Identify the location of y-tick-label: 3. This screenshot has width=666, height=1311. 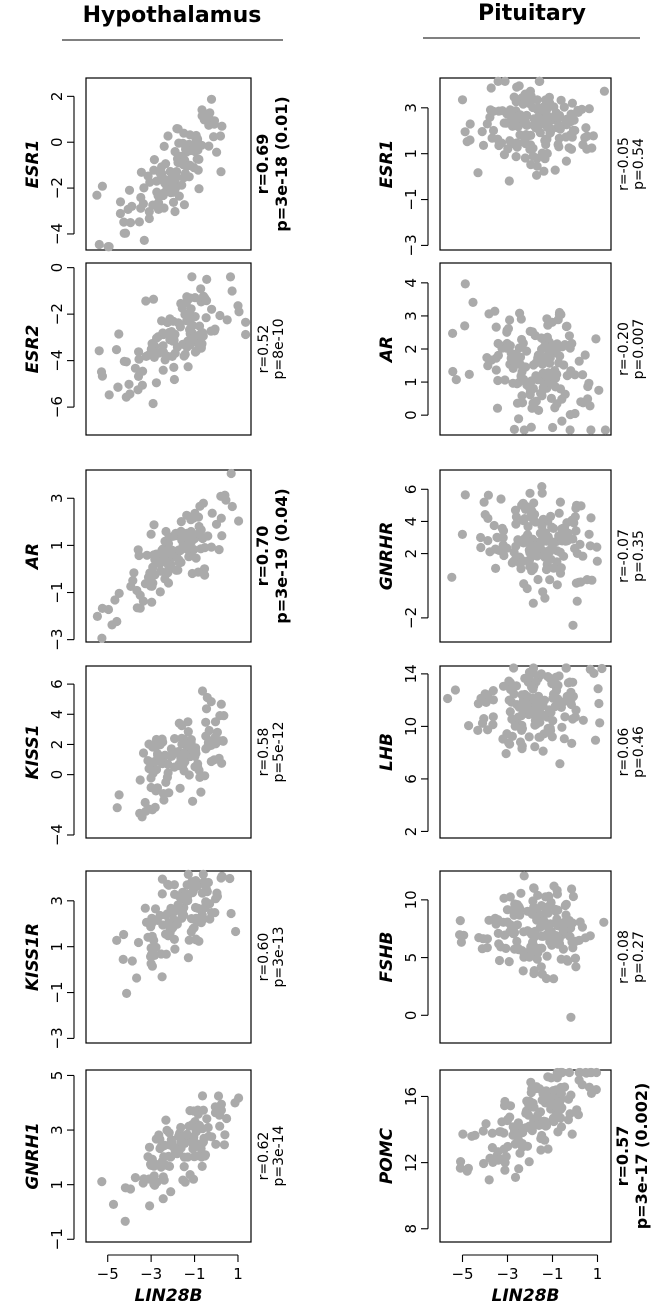
(411, 108).